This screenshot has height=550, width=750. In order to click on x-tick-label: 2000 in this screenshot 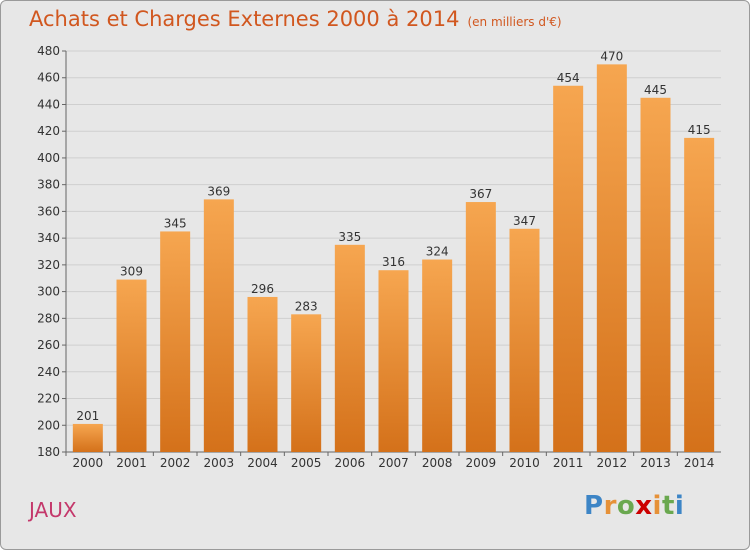, I will do `click(88, 463)`.